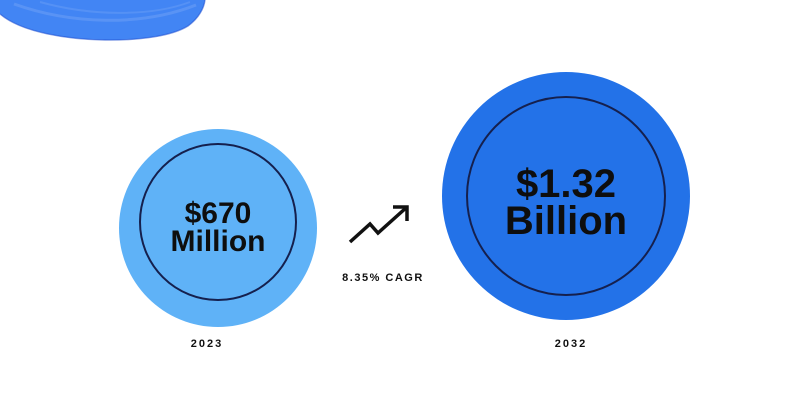  I want to click on bubble-2032-ring, so click(566, 196).